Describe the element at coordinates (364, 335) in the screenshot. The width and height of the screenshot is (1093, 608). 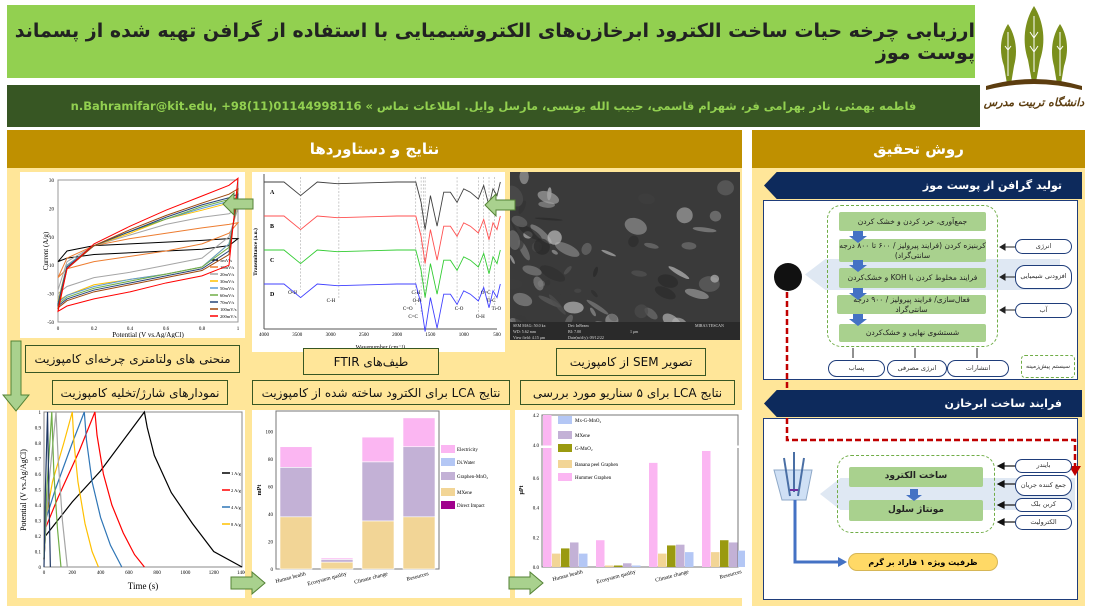
I see `x-tick-label: 2500` at that location.